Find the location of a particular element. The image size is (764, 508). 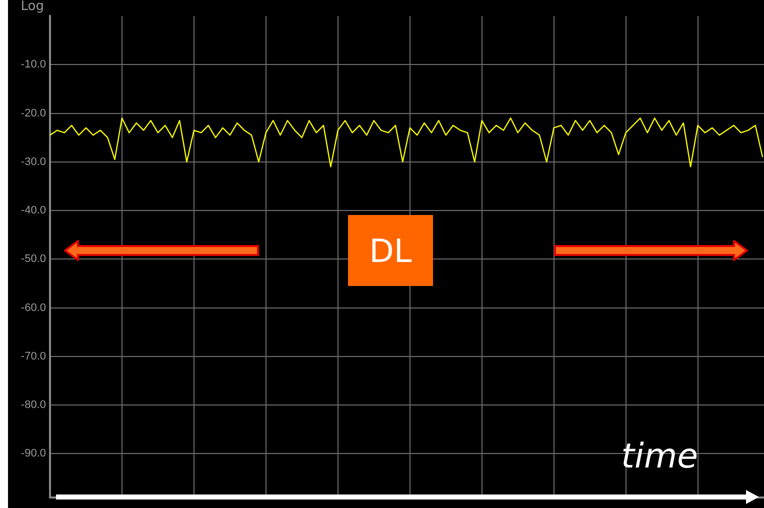

y-tick-label: -70.0 is located at coordinates (33, 356).